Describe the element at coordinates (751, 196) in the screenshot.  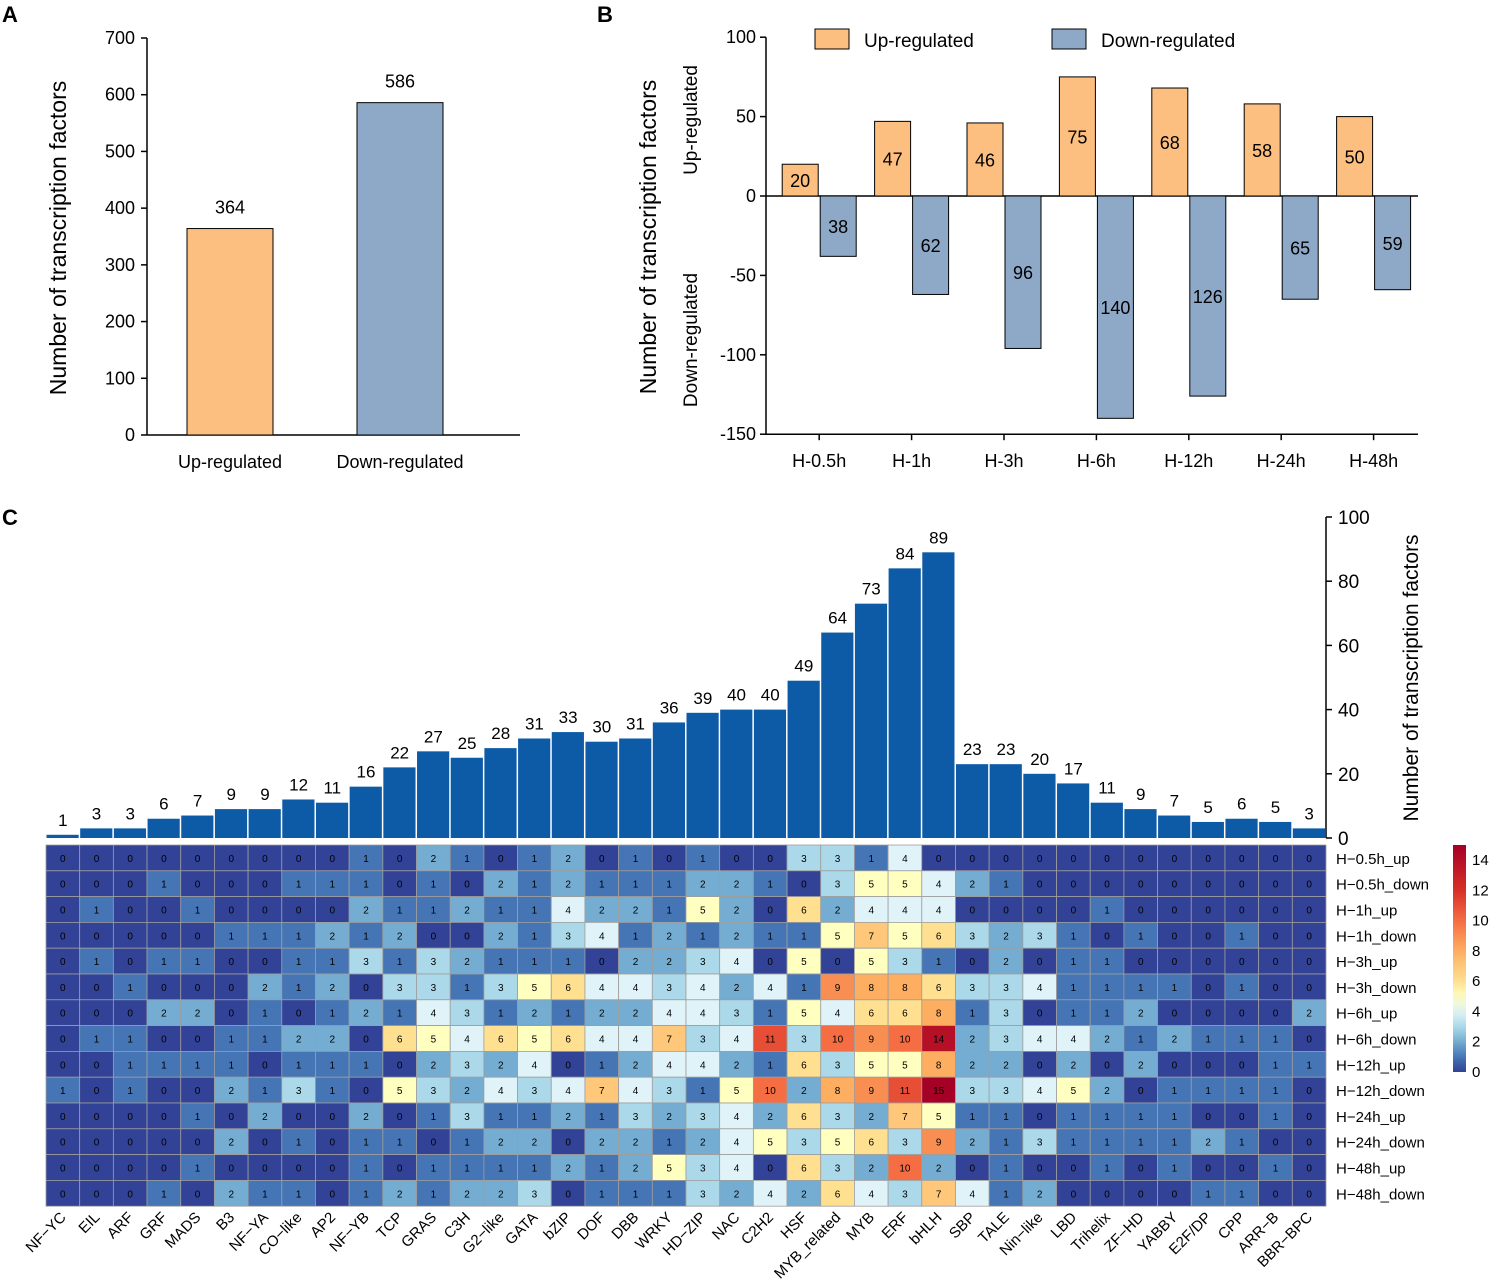
I see `chart-b-ytick-label: 0` at that location.